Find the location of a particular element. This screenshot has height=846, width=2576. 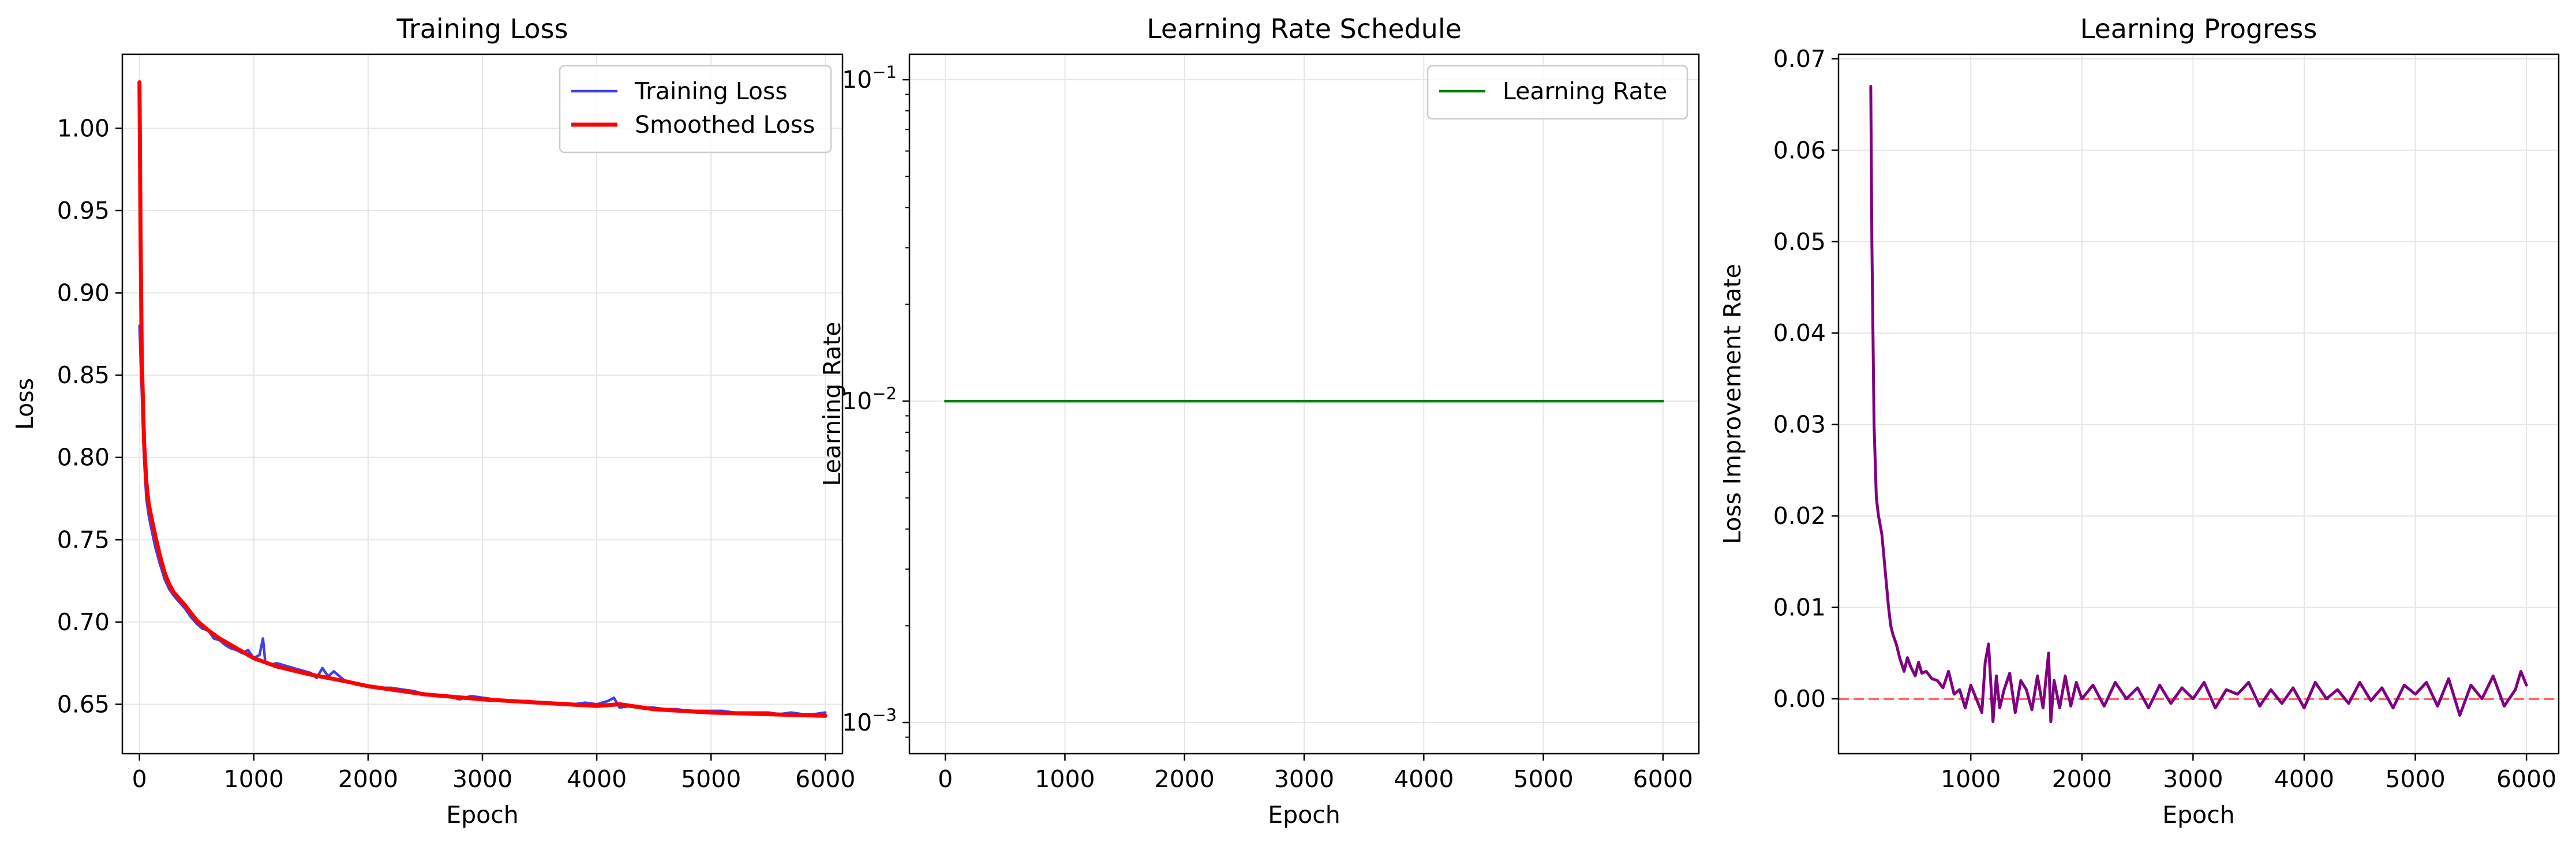

learning-rate-x-axis-label: Epoch is located at coordinates (1304, 815).